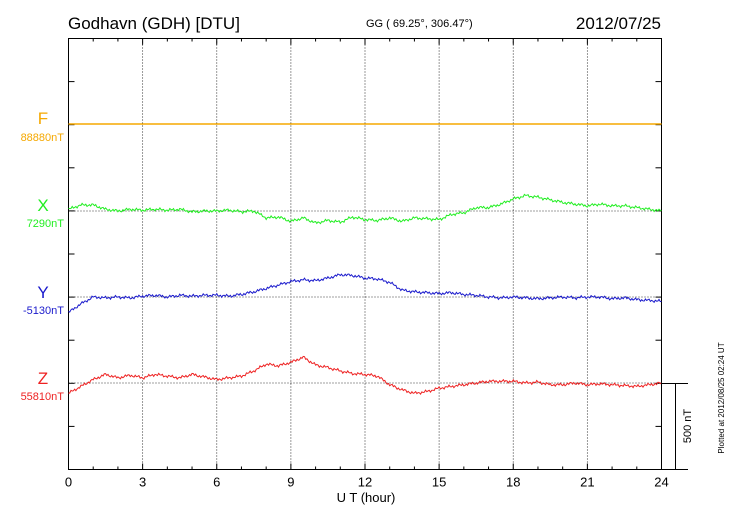 This screenshot has width=730, height=520. I want to click on x-tick-label: 3, so click(142, 482).